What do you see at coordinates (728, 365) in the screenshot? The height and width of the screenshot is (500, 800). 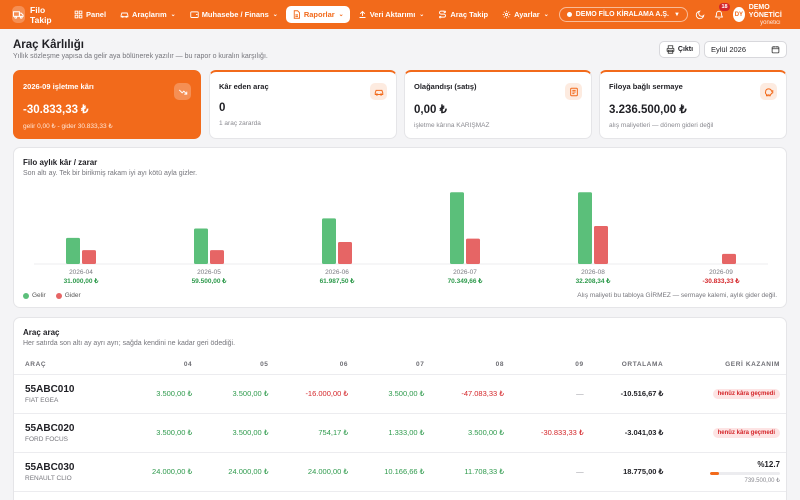 I see `column-header: GERİ KAZANIM` at bounding box center [728, 365].